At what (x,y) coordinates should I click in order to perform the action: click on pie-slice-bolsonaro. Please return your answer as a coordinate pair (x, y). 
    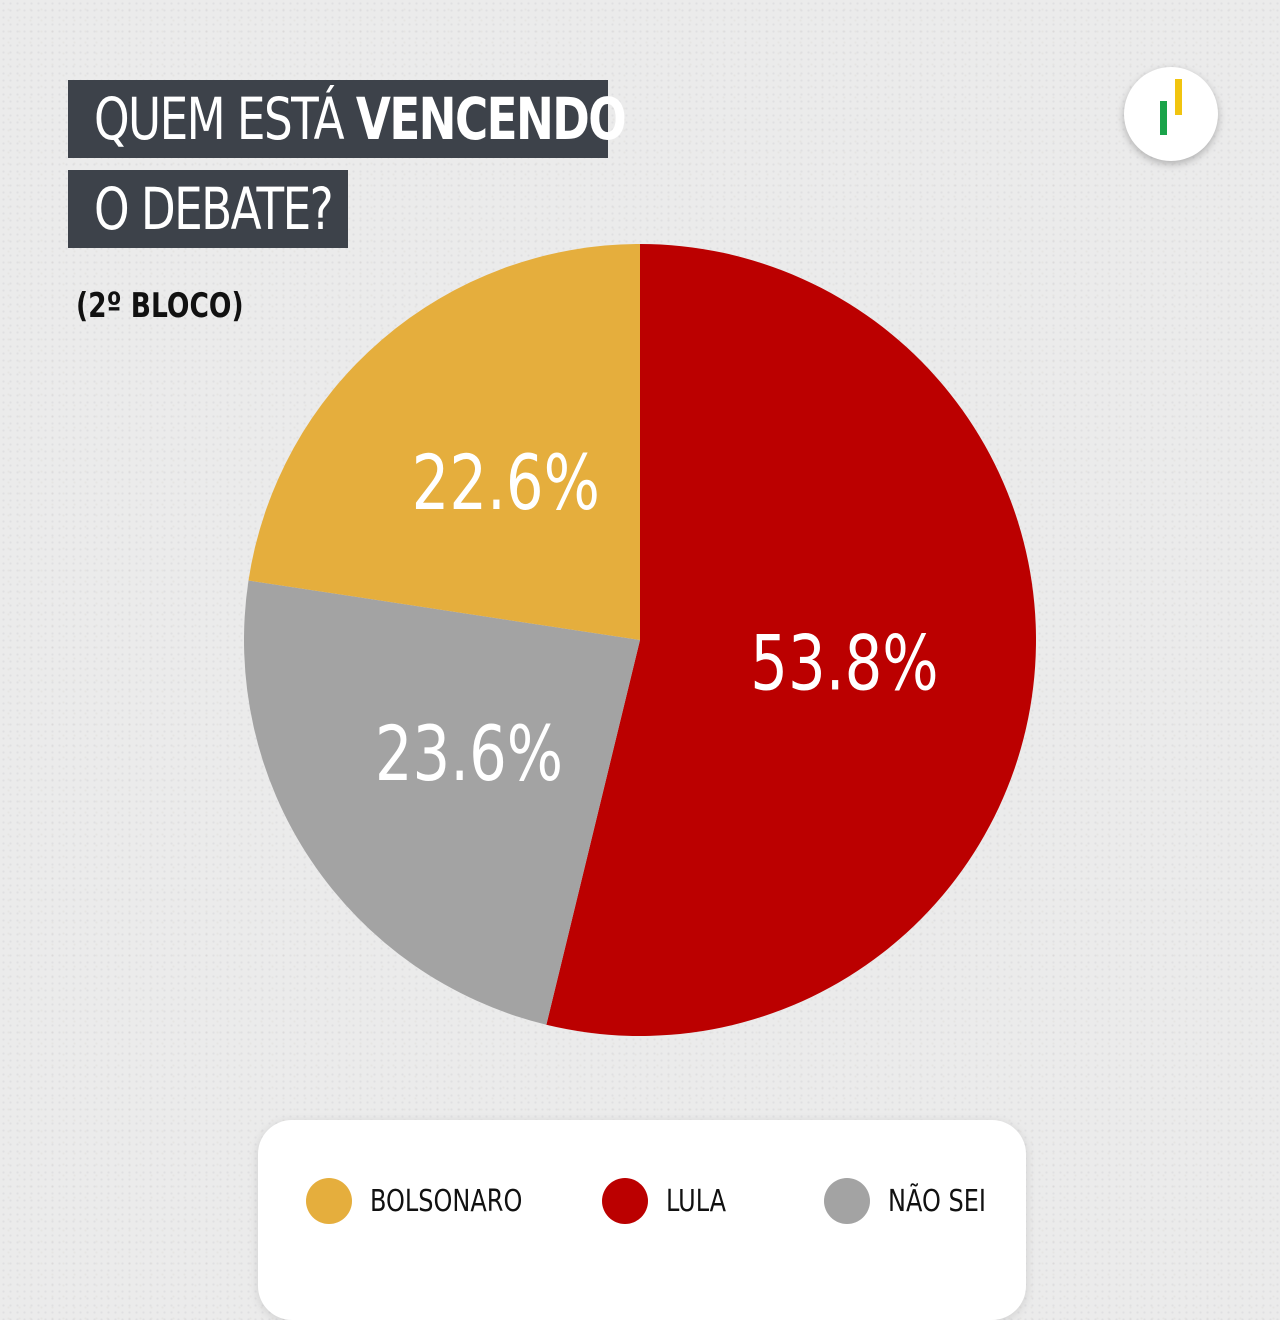
    Looking at the image, I should click on (444, 442).